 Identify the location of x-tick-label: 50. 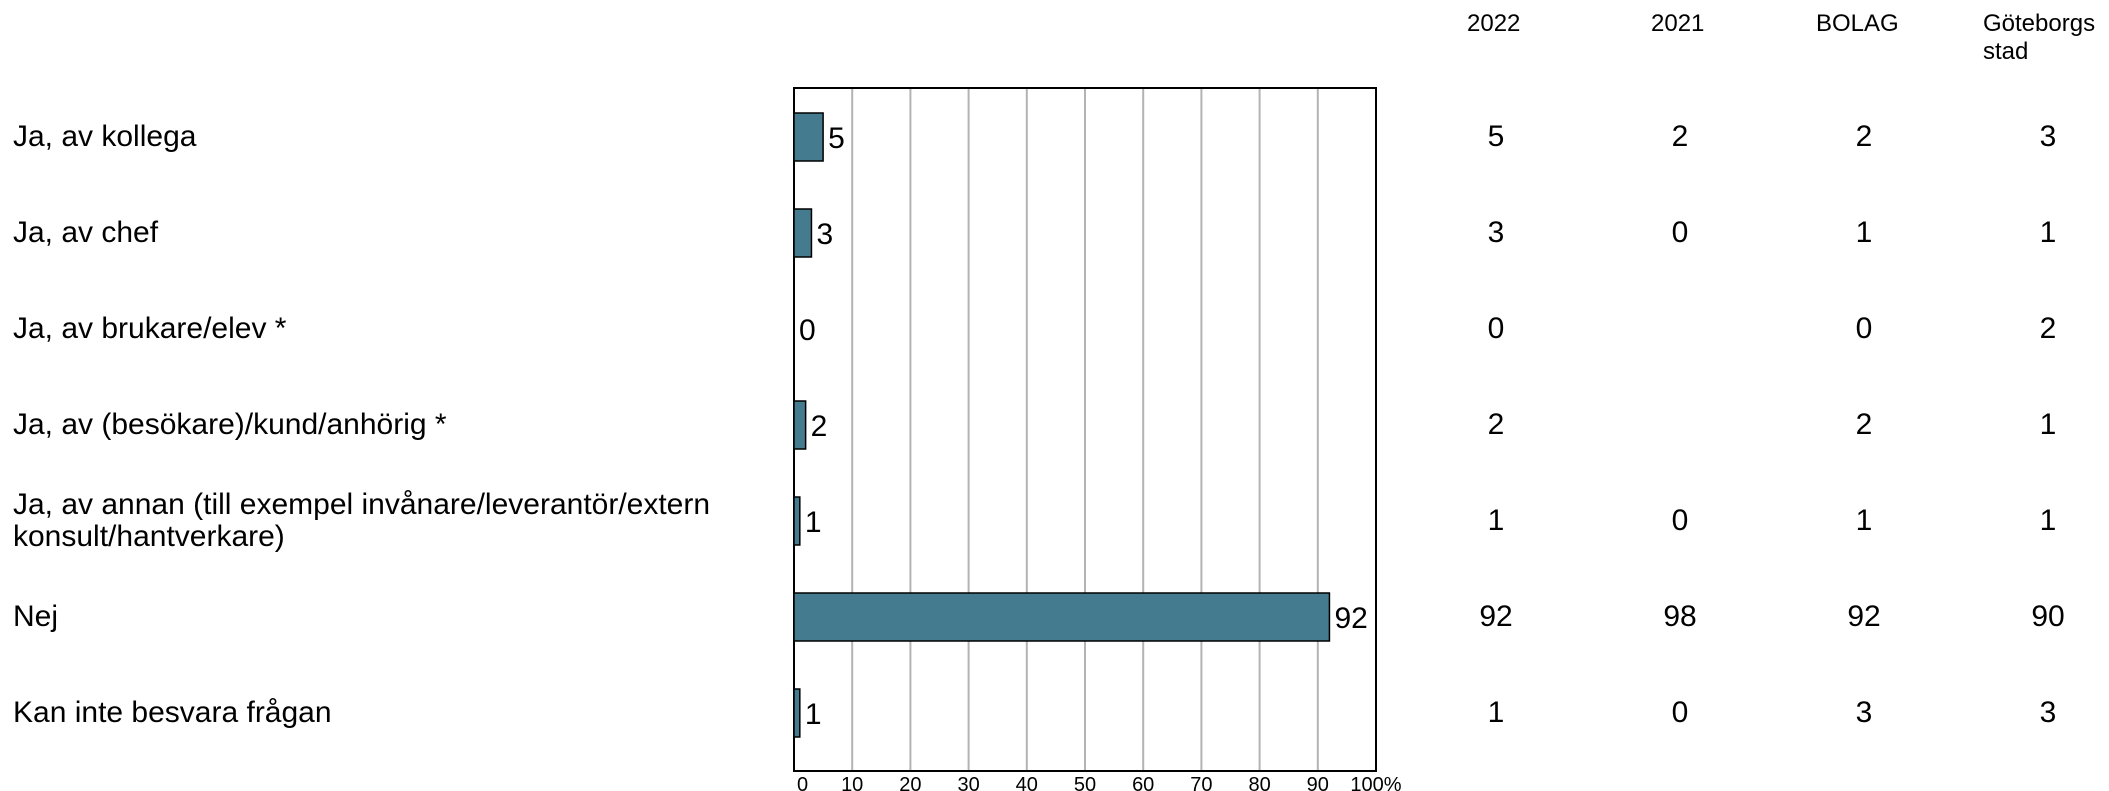
(1085, 782).